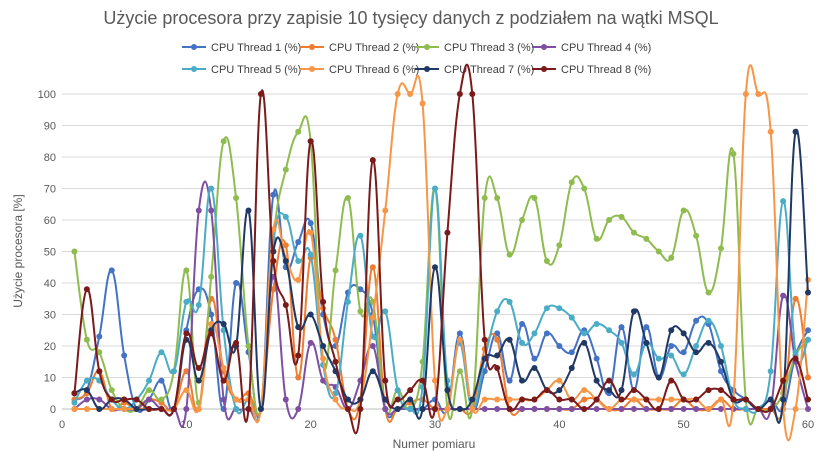  Describe the element at coordinates (374, 70) in the screenshot. I see `legend-label: CPU Thread 6 (%)` at that location.